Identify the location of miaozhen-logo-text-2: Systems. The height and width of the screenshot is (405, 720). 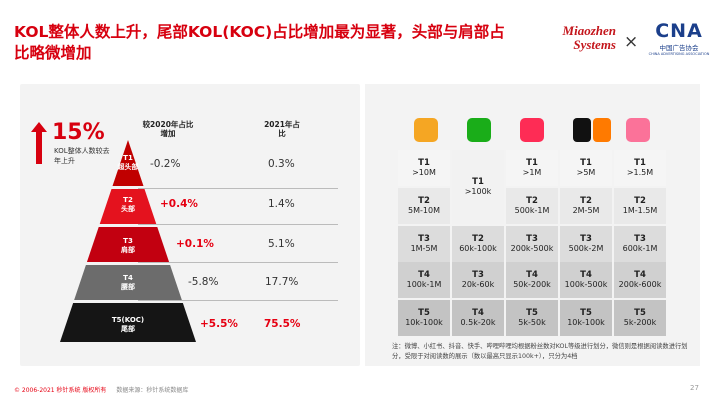
(594, 44).